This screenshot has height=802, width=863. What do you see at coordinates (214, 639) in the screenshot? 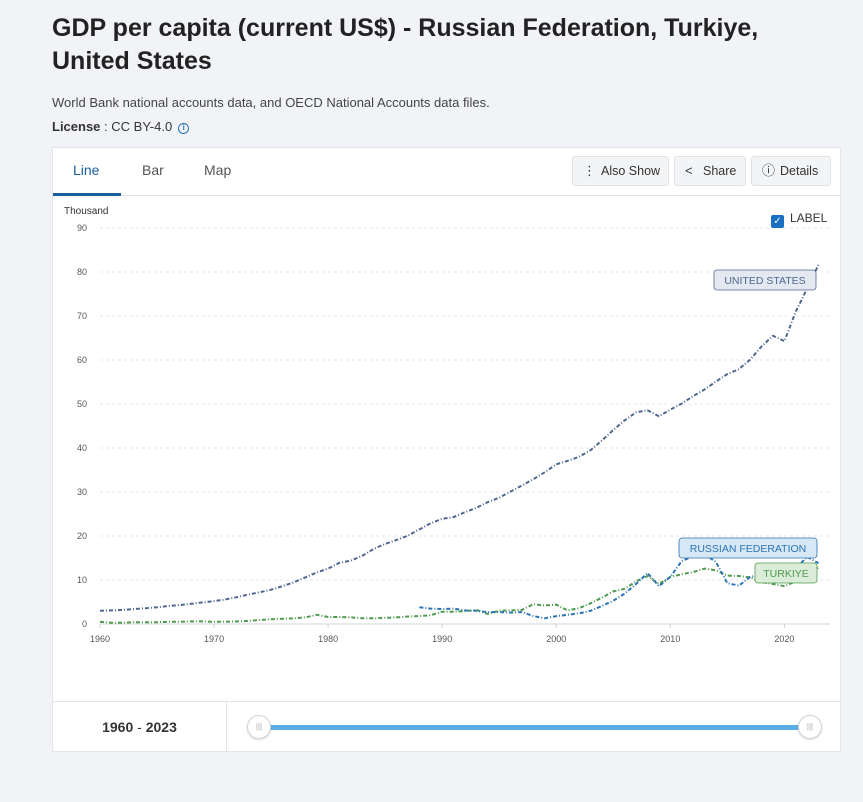
I see `x-tick-label: 1970` at bounding box center [214, 639].